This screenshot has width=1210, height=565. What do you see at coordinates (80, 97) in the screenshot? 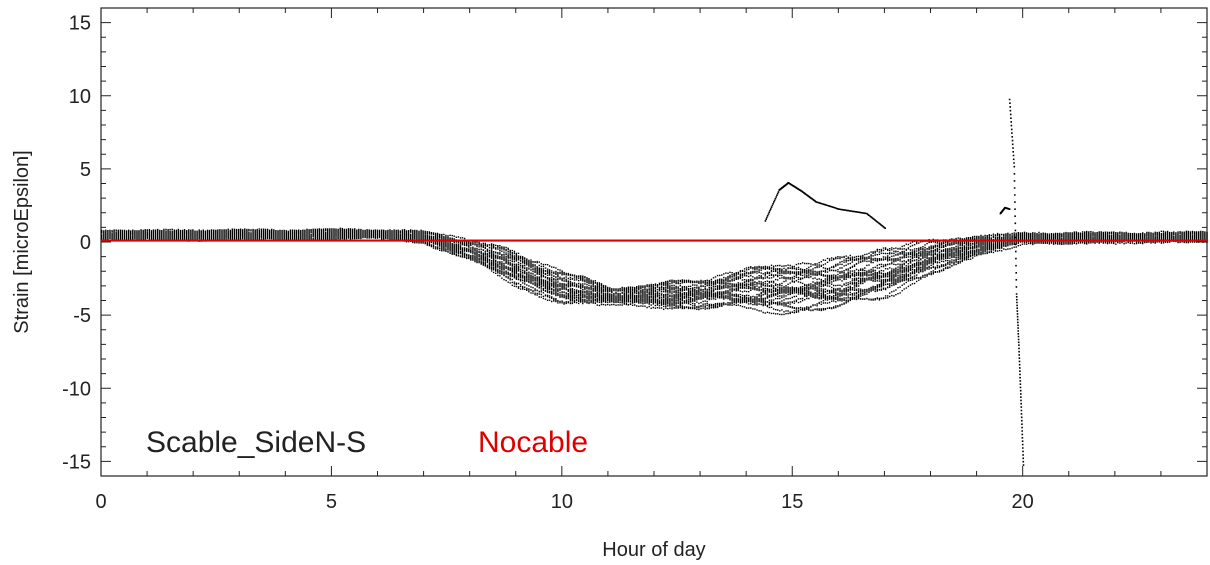
I see `y-tick-label: 10` at bounding box center [80, 97].